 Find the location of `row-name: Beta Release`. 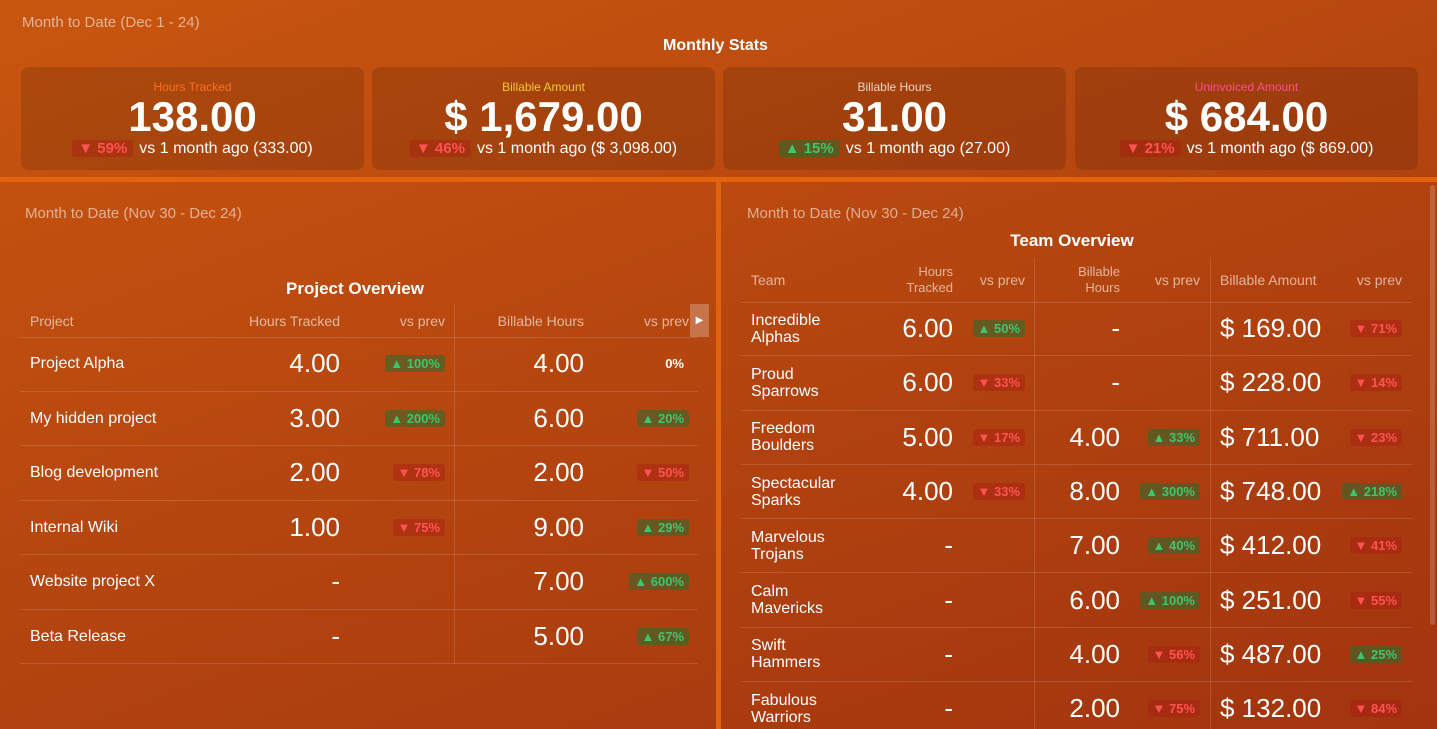

row-name: Beta Release is located at coordinates (78, 636).